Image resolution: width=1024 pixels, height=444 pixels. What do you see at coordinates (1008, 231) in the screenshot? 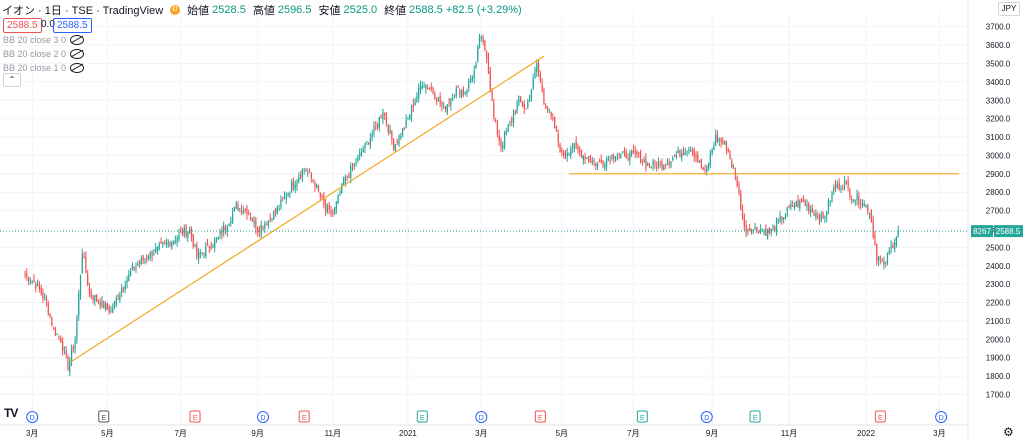
I see `last-price-tag-label: 2588.5` at bounding box center [1008, 231].